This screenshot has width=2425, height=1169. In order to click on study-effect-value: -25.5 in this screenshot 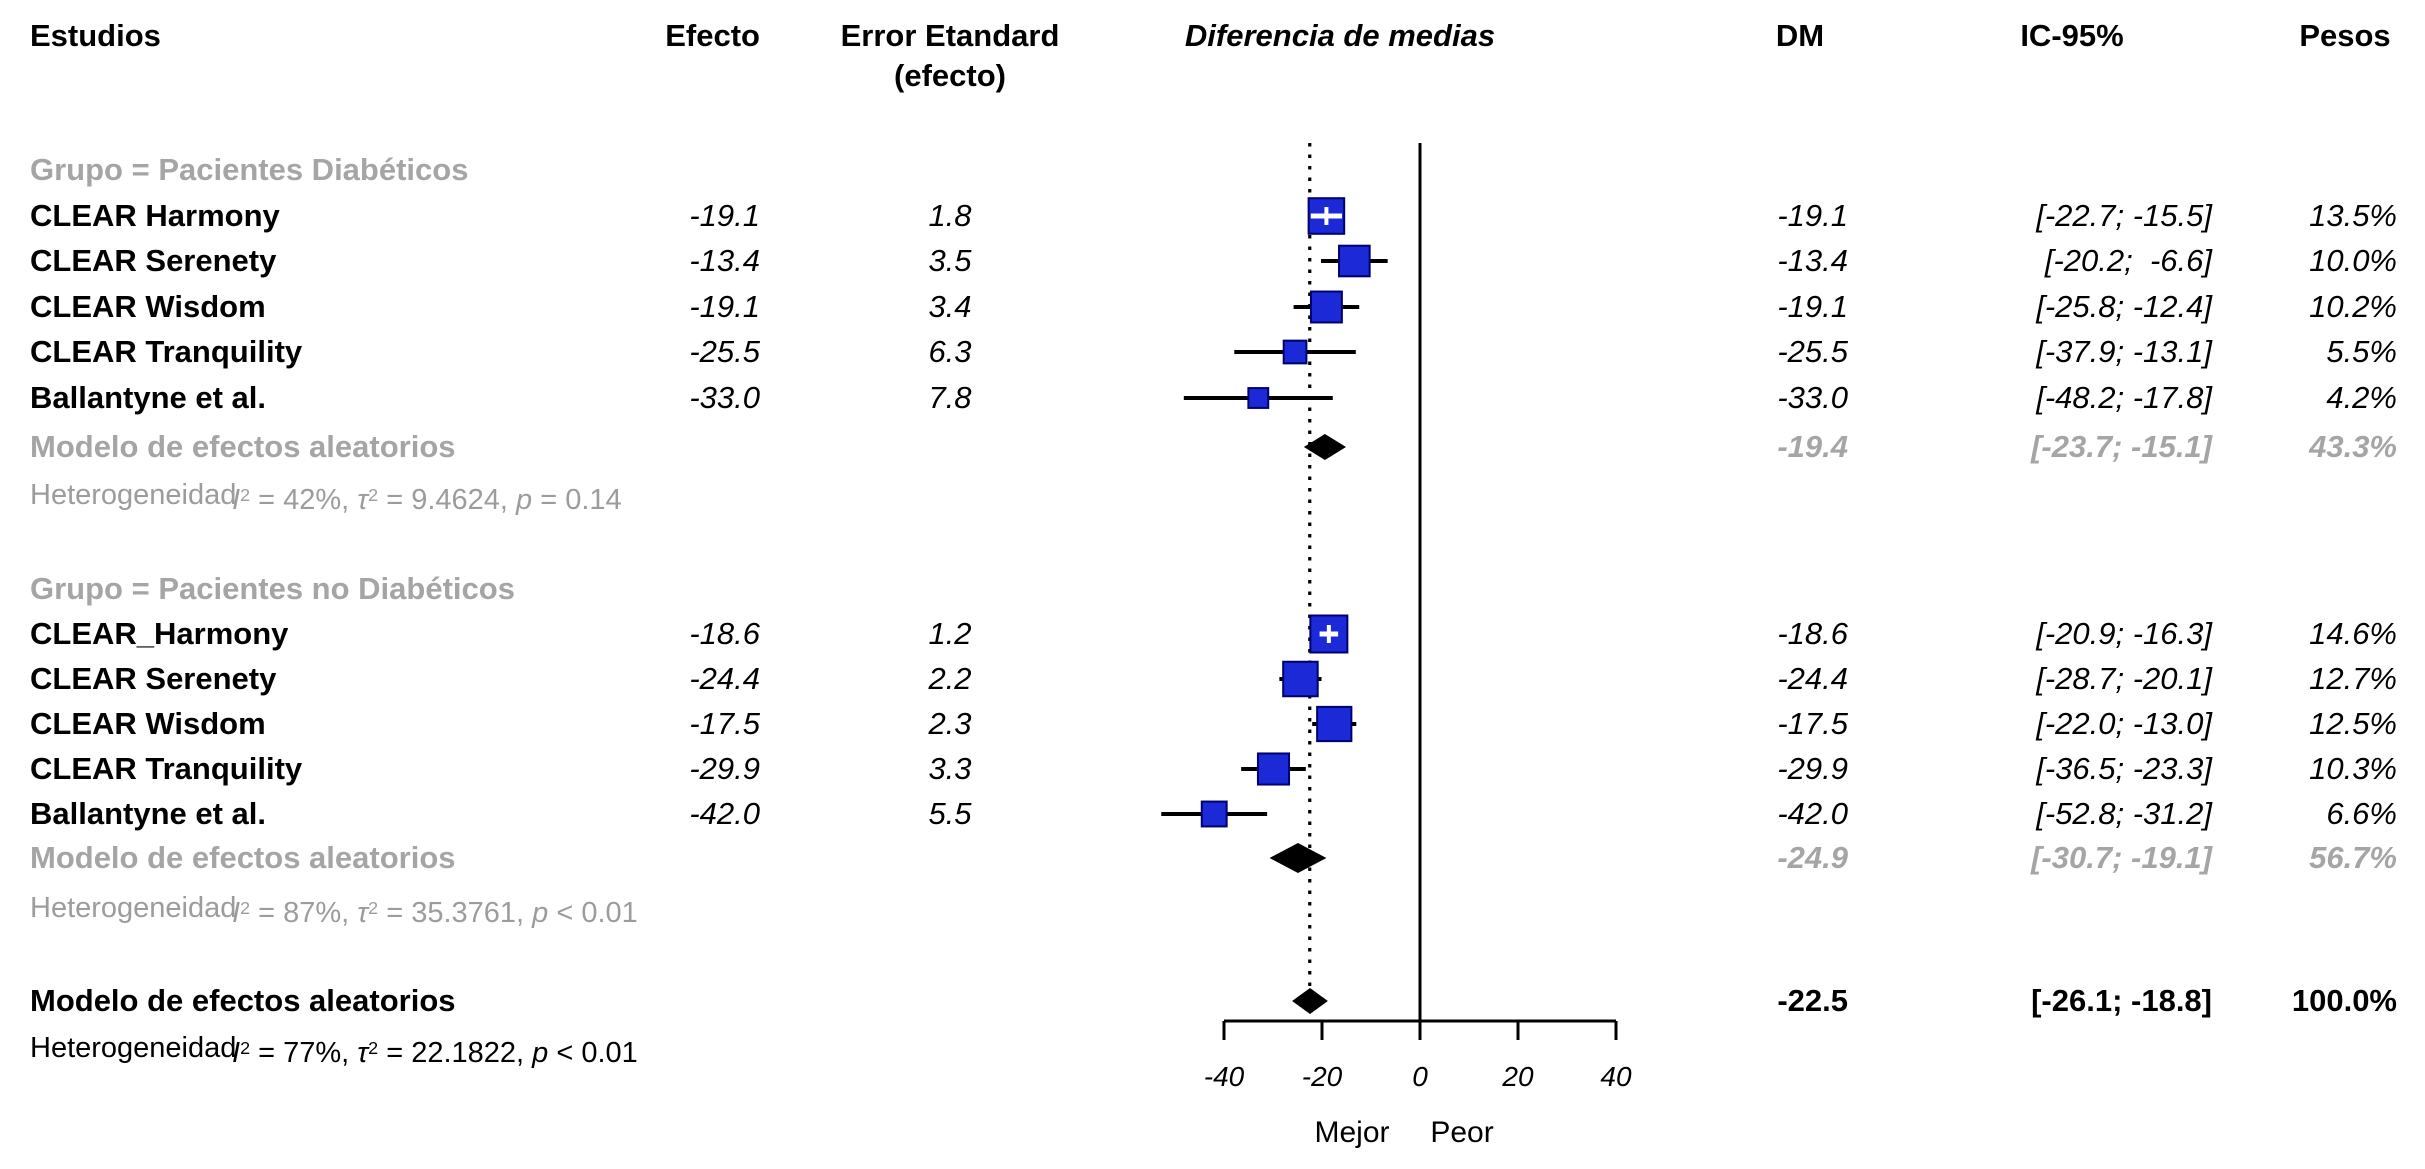, I will do `click(724, 351)`.